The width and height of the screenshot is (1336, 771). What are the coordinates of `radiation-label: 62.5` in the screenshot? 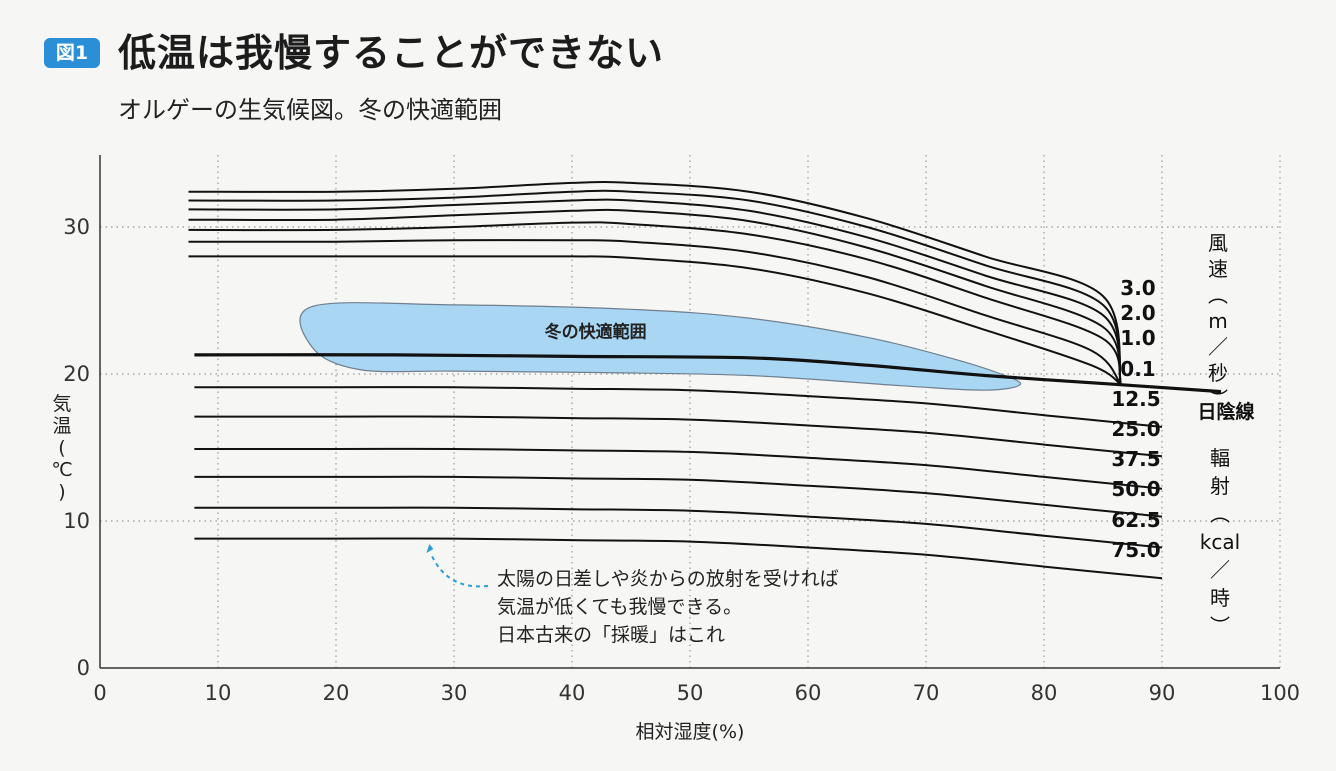 It's located at (1135, 520).